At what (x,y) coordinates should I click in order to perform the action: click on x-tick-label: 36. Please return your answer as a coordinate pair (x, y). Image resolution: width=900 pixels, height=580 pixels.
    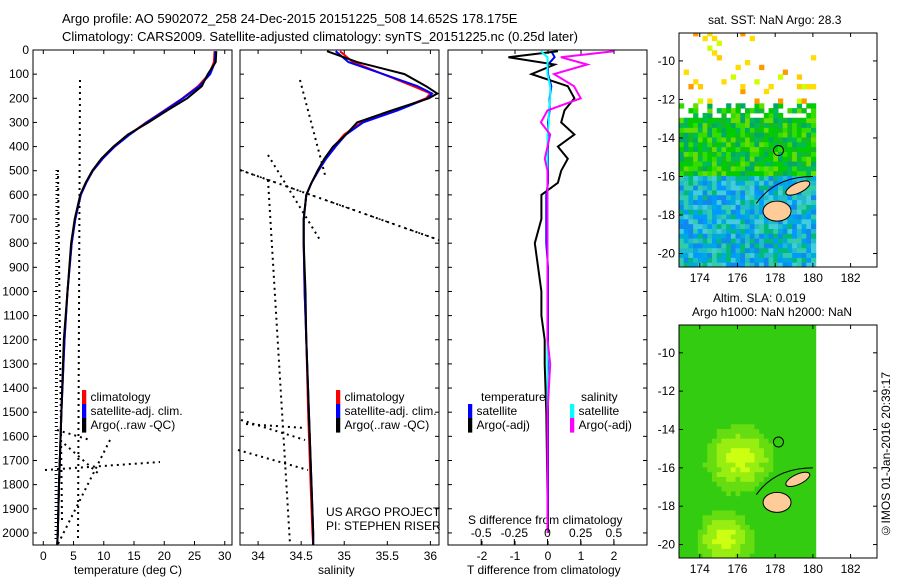
    Looking at the image, I should click on (431, 556).